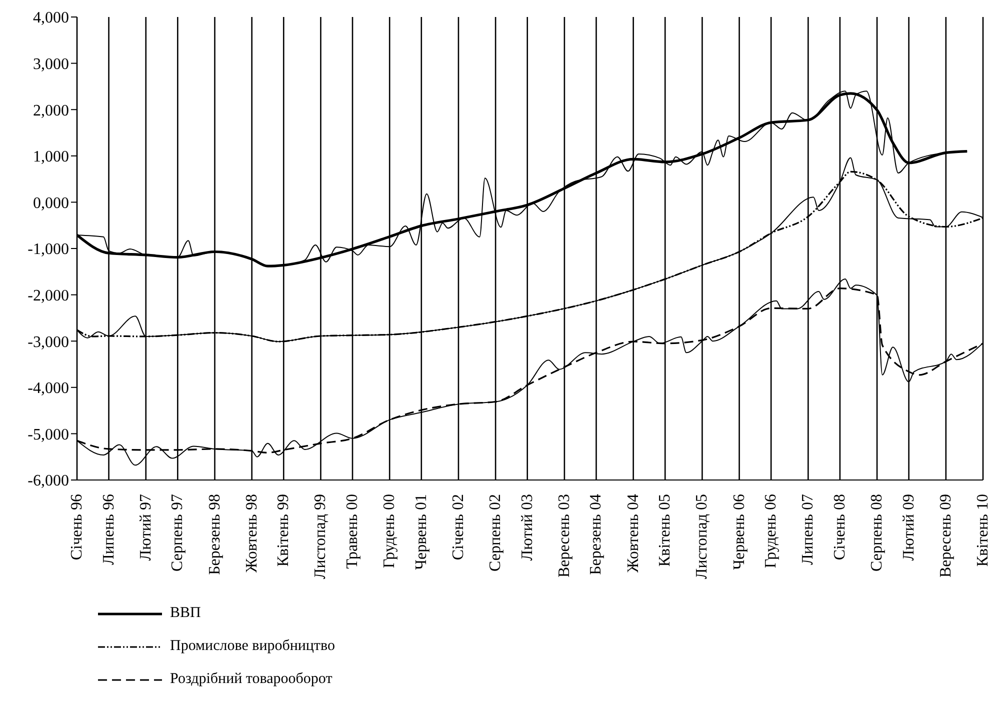 This screenshot has width=992, height=704. What do you see at coordinates (702, 537) in the screenshot?
I see `x-tick-label: Листопад 05` at bounding box center [702, 537].